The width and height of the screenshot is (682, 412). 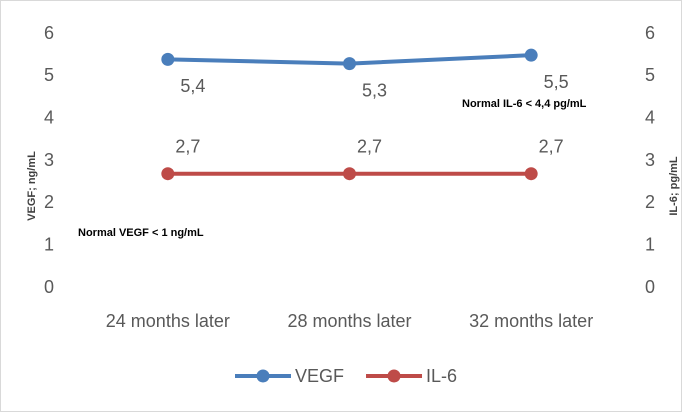 What do you see at coordinates (650, 287) in the screenshot?
I see `y2-tick-label: 0` at bounding box center [650, 287].